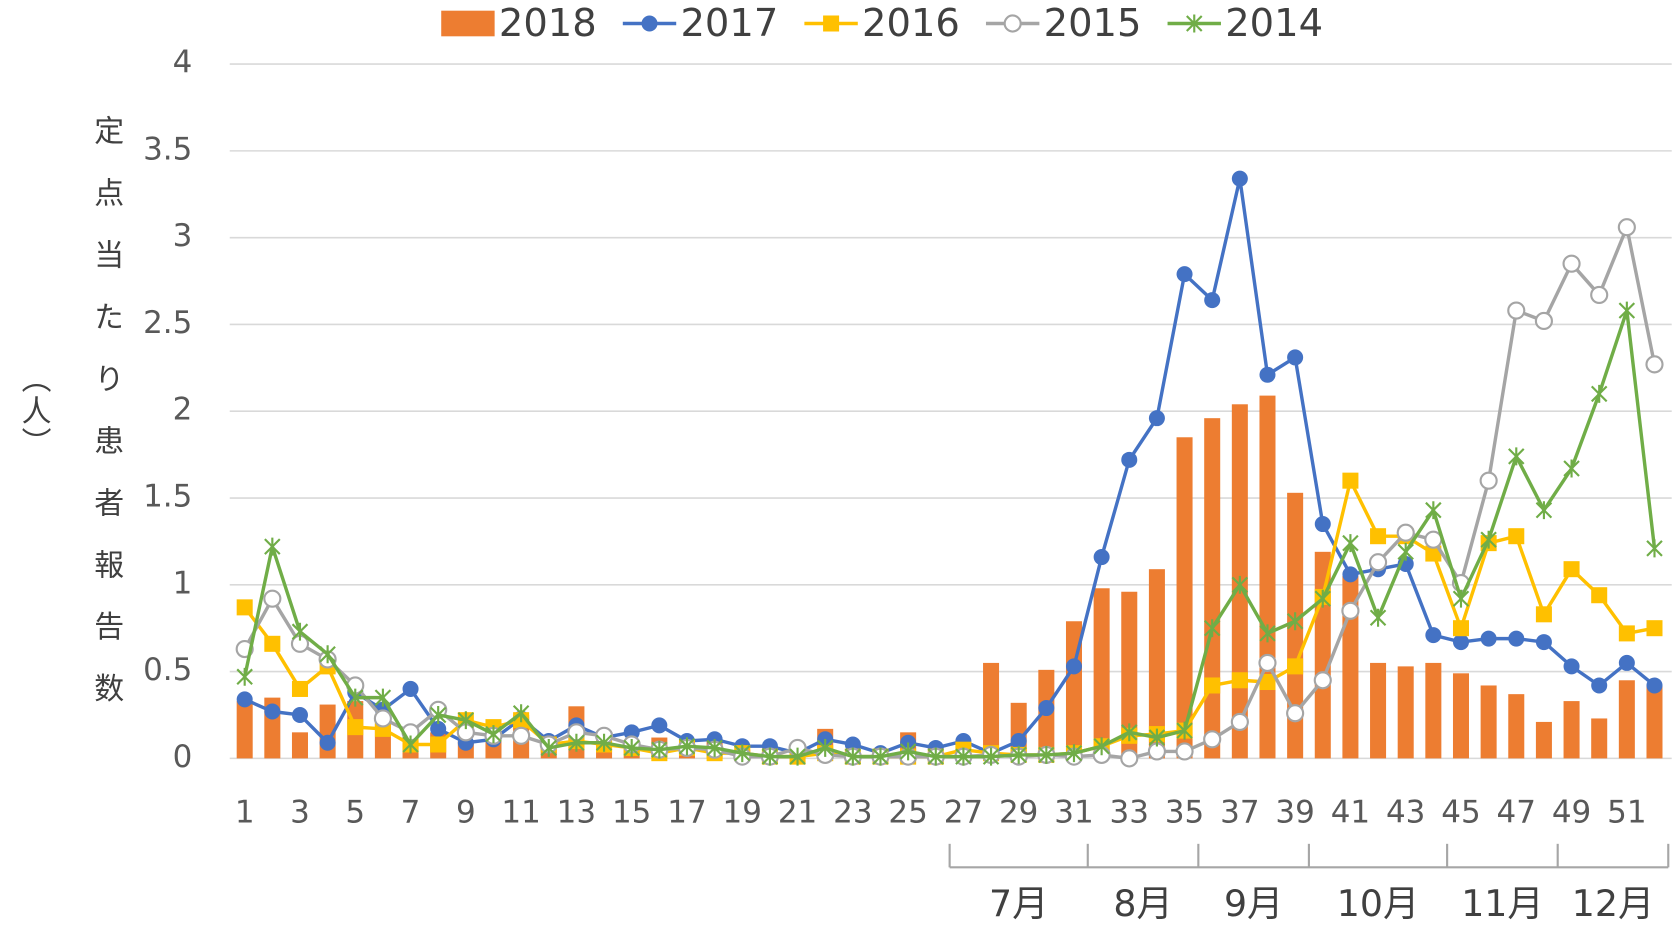  What do you see at coordinates (686, 812) in the screenshot?
I see `x-tick-label: 17` at bounding box center [686, 812].